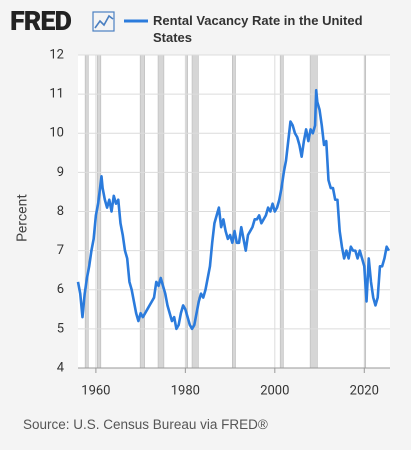 The height and width of the screenshot is (450, 411). What do you see at coordinates (60, 172) in the screenshot?
I see `y-tick-label: 9` at bounding box center [60, 172].